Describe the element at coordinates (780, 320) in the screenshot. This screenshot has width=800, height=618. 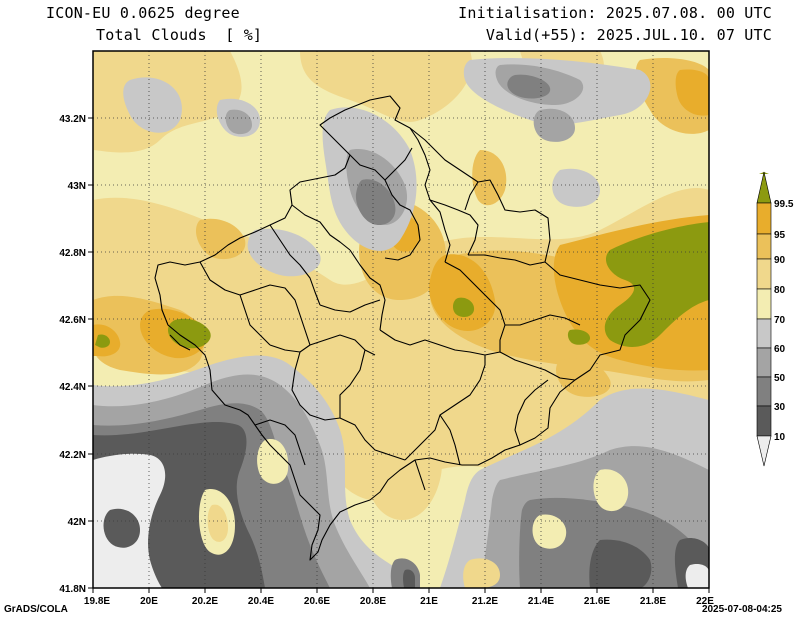
I see `legend-label: 70` at that location.